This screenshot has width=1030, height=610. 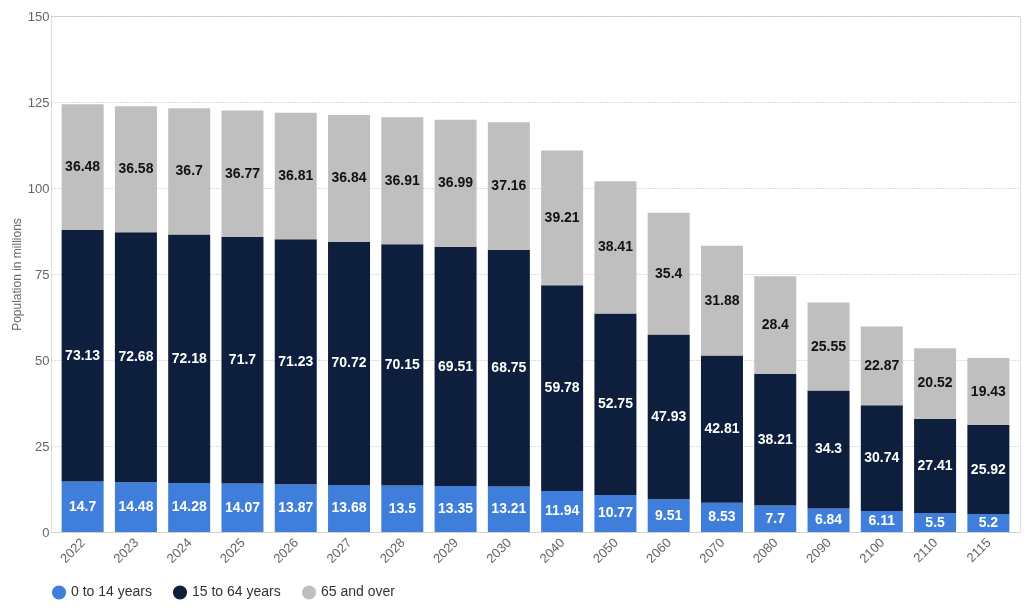 I want to click on data-label: 73.13, so click(x=83, y=354).